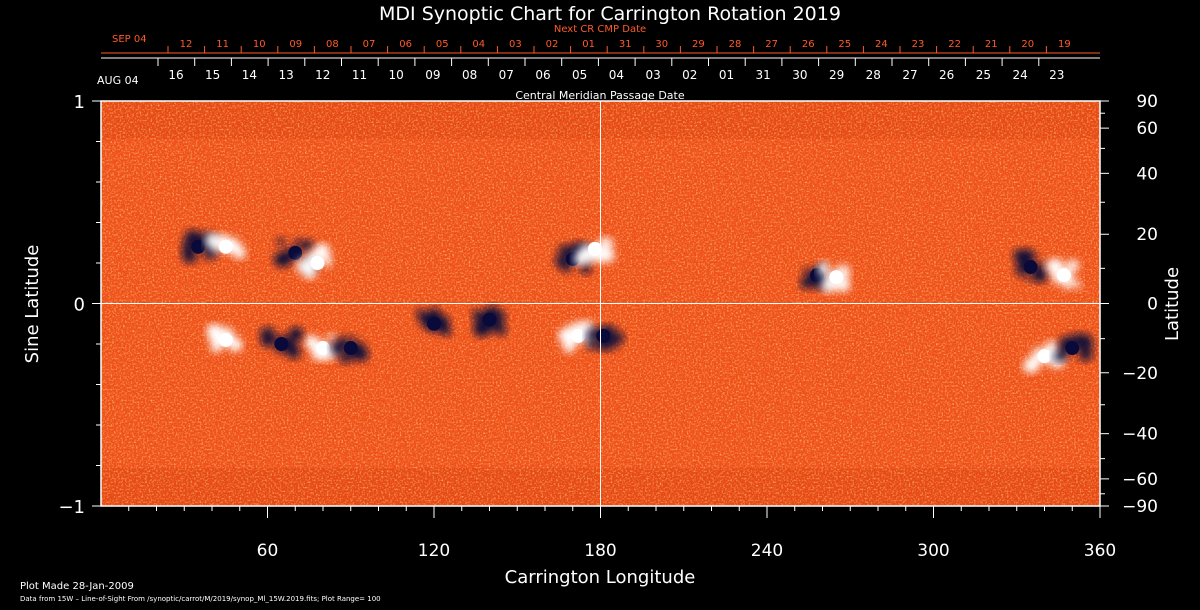  I want to click on y-right-tick-label: −20, so click(1140, 374).